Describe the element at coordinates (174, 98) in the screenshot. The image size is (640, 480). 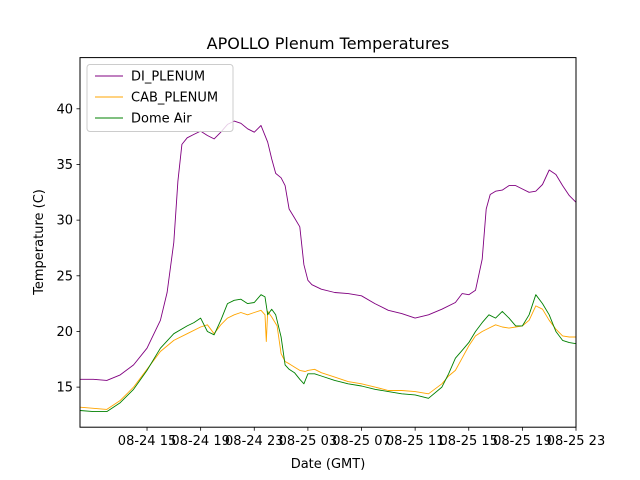
I see `legend-label: CAB_PLENUM` at that location.